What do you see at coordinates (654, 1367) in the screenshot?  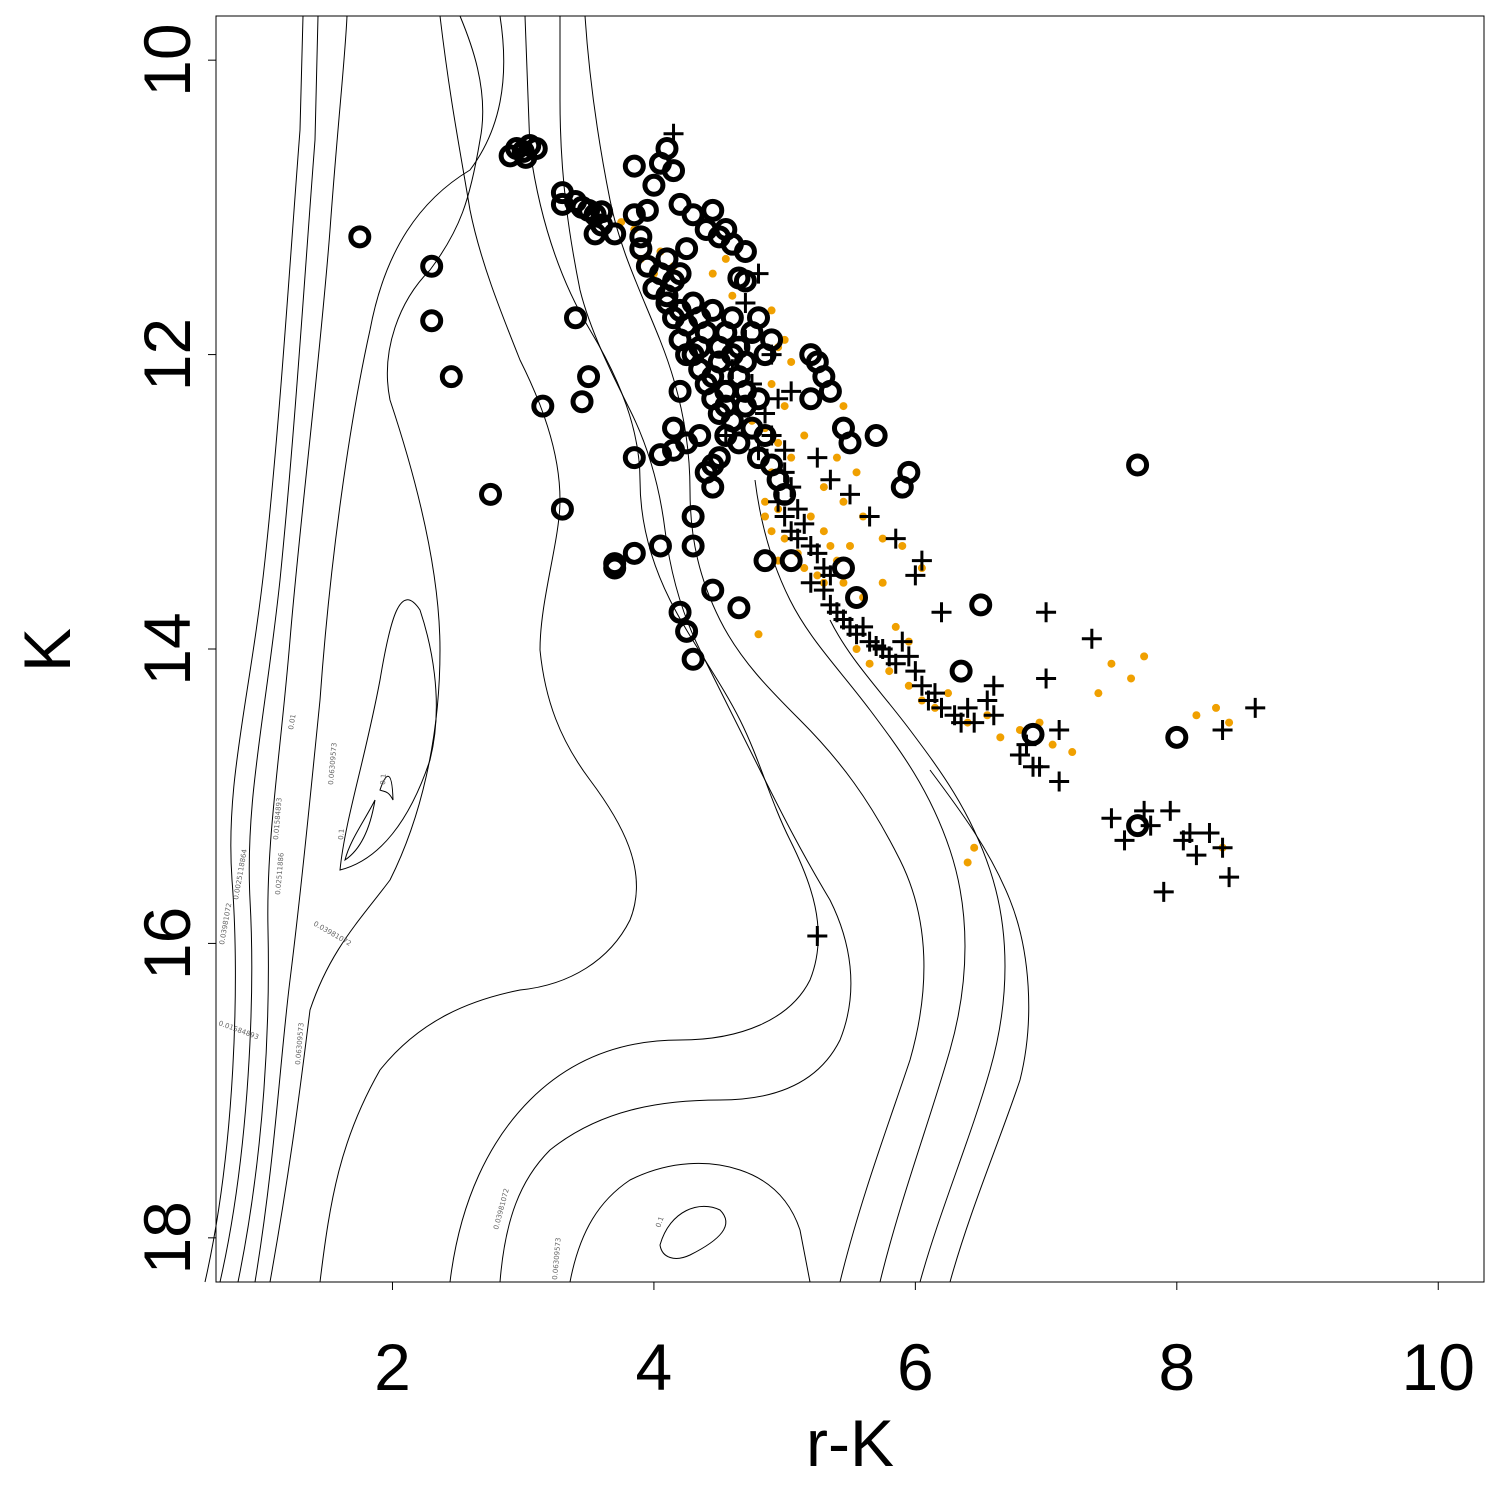 I see `x-tick-label: 4` at bounding box center [654, 1367].